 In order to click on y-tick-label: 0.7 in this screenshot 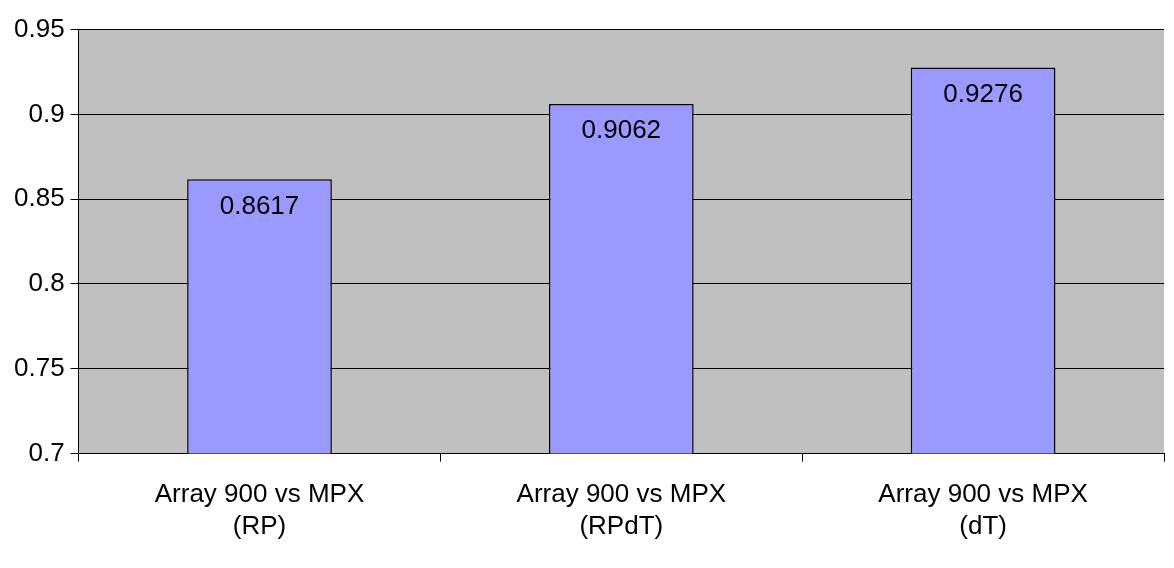, I will do `click(46, 451)`.